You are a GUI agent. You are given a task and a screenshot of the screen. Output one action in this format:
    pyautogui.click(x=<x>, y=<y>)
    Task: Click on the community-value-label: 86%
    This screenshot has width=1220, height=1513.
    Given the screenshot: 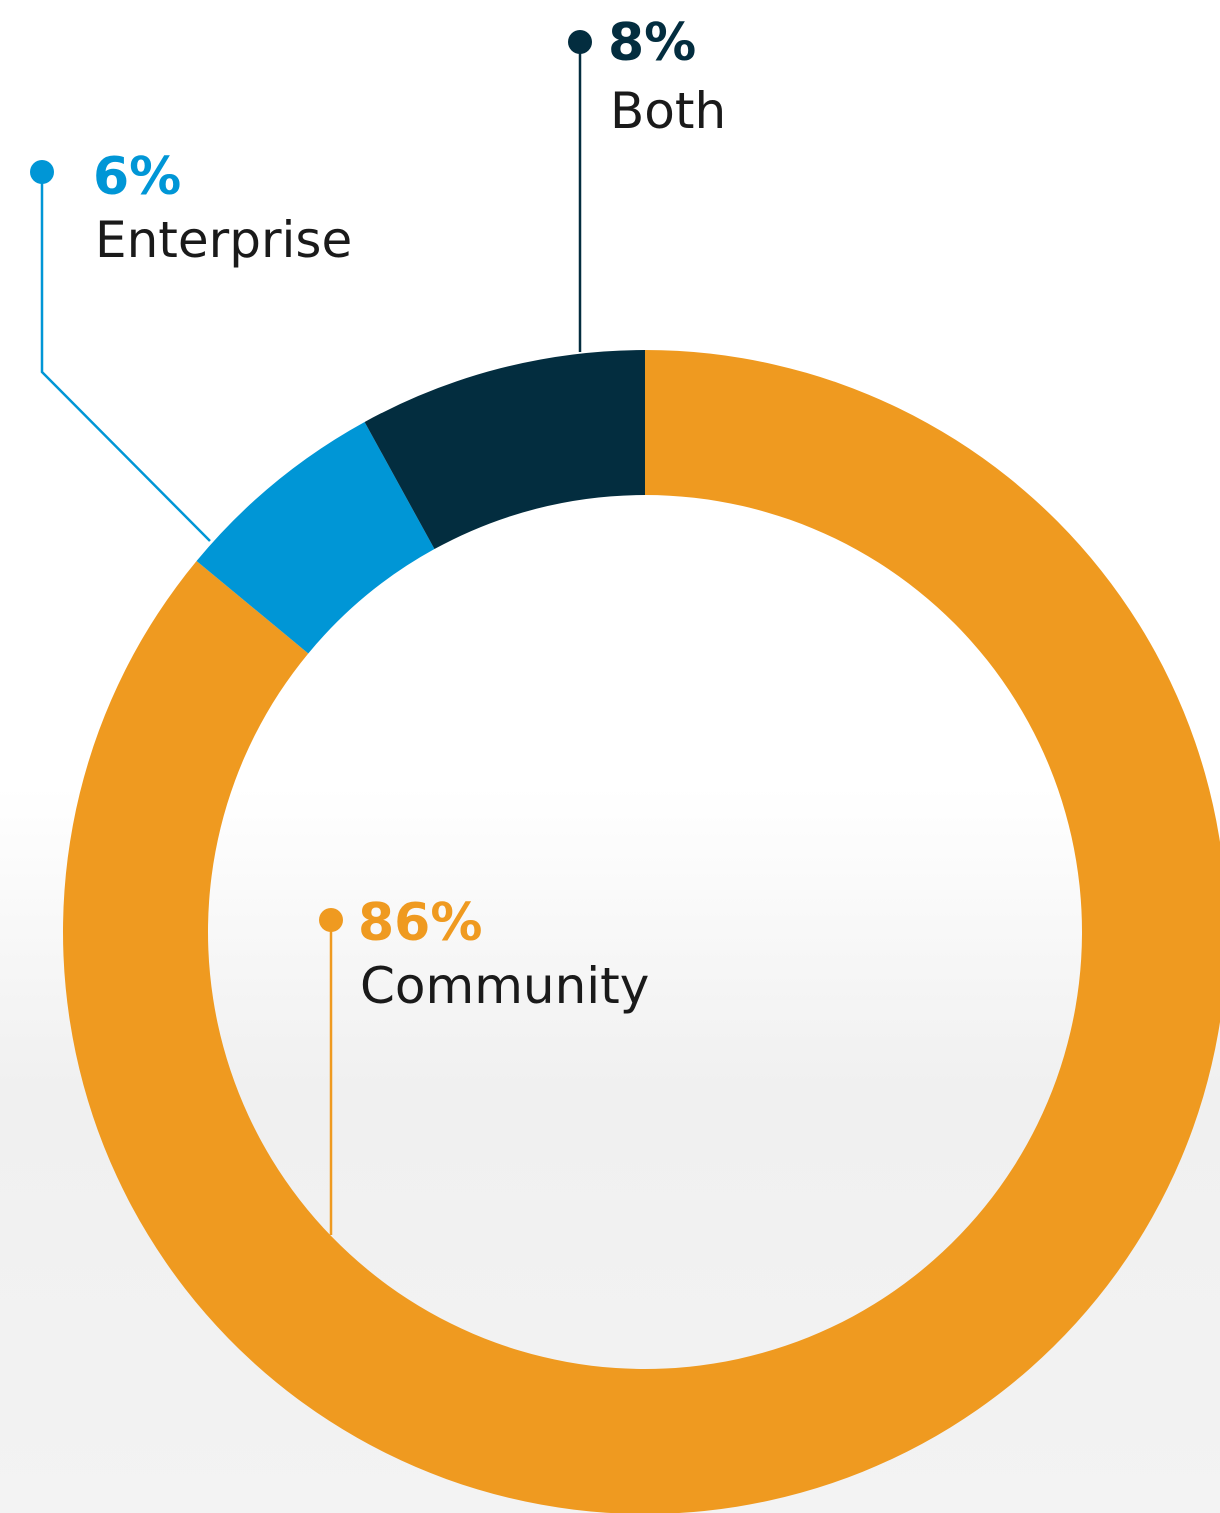 What is the action you would take?
    pyautogui.click(x=420, y=923)
    